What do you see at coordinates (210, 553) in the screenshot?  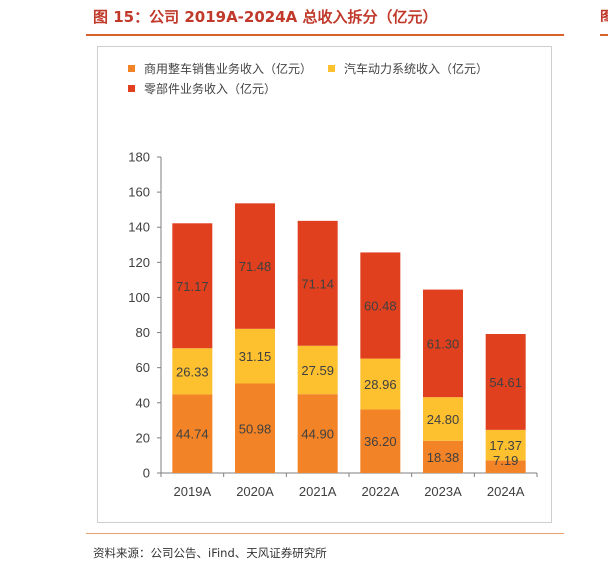 I see `source-note: 资料来源：公司公告、iFind、天风证券研究所` at bounding box center [210, 553].